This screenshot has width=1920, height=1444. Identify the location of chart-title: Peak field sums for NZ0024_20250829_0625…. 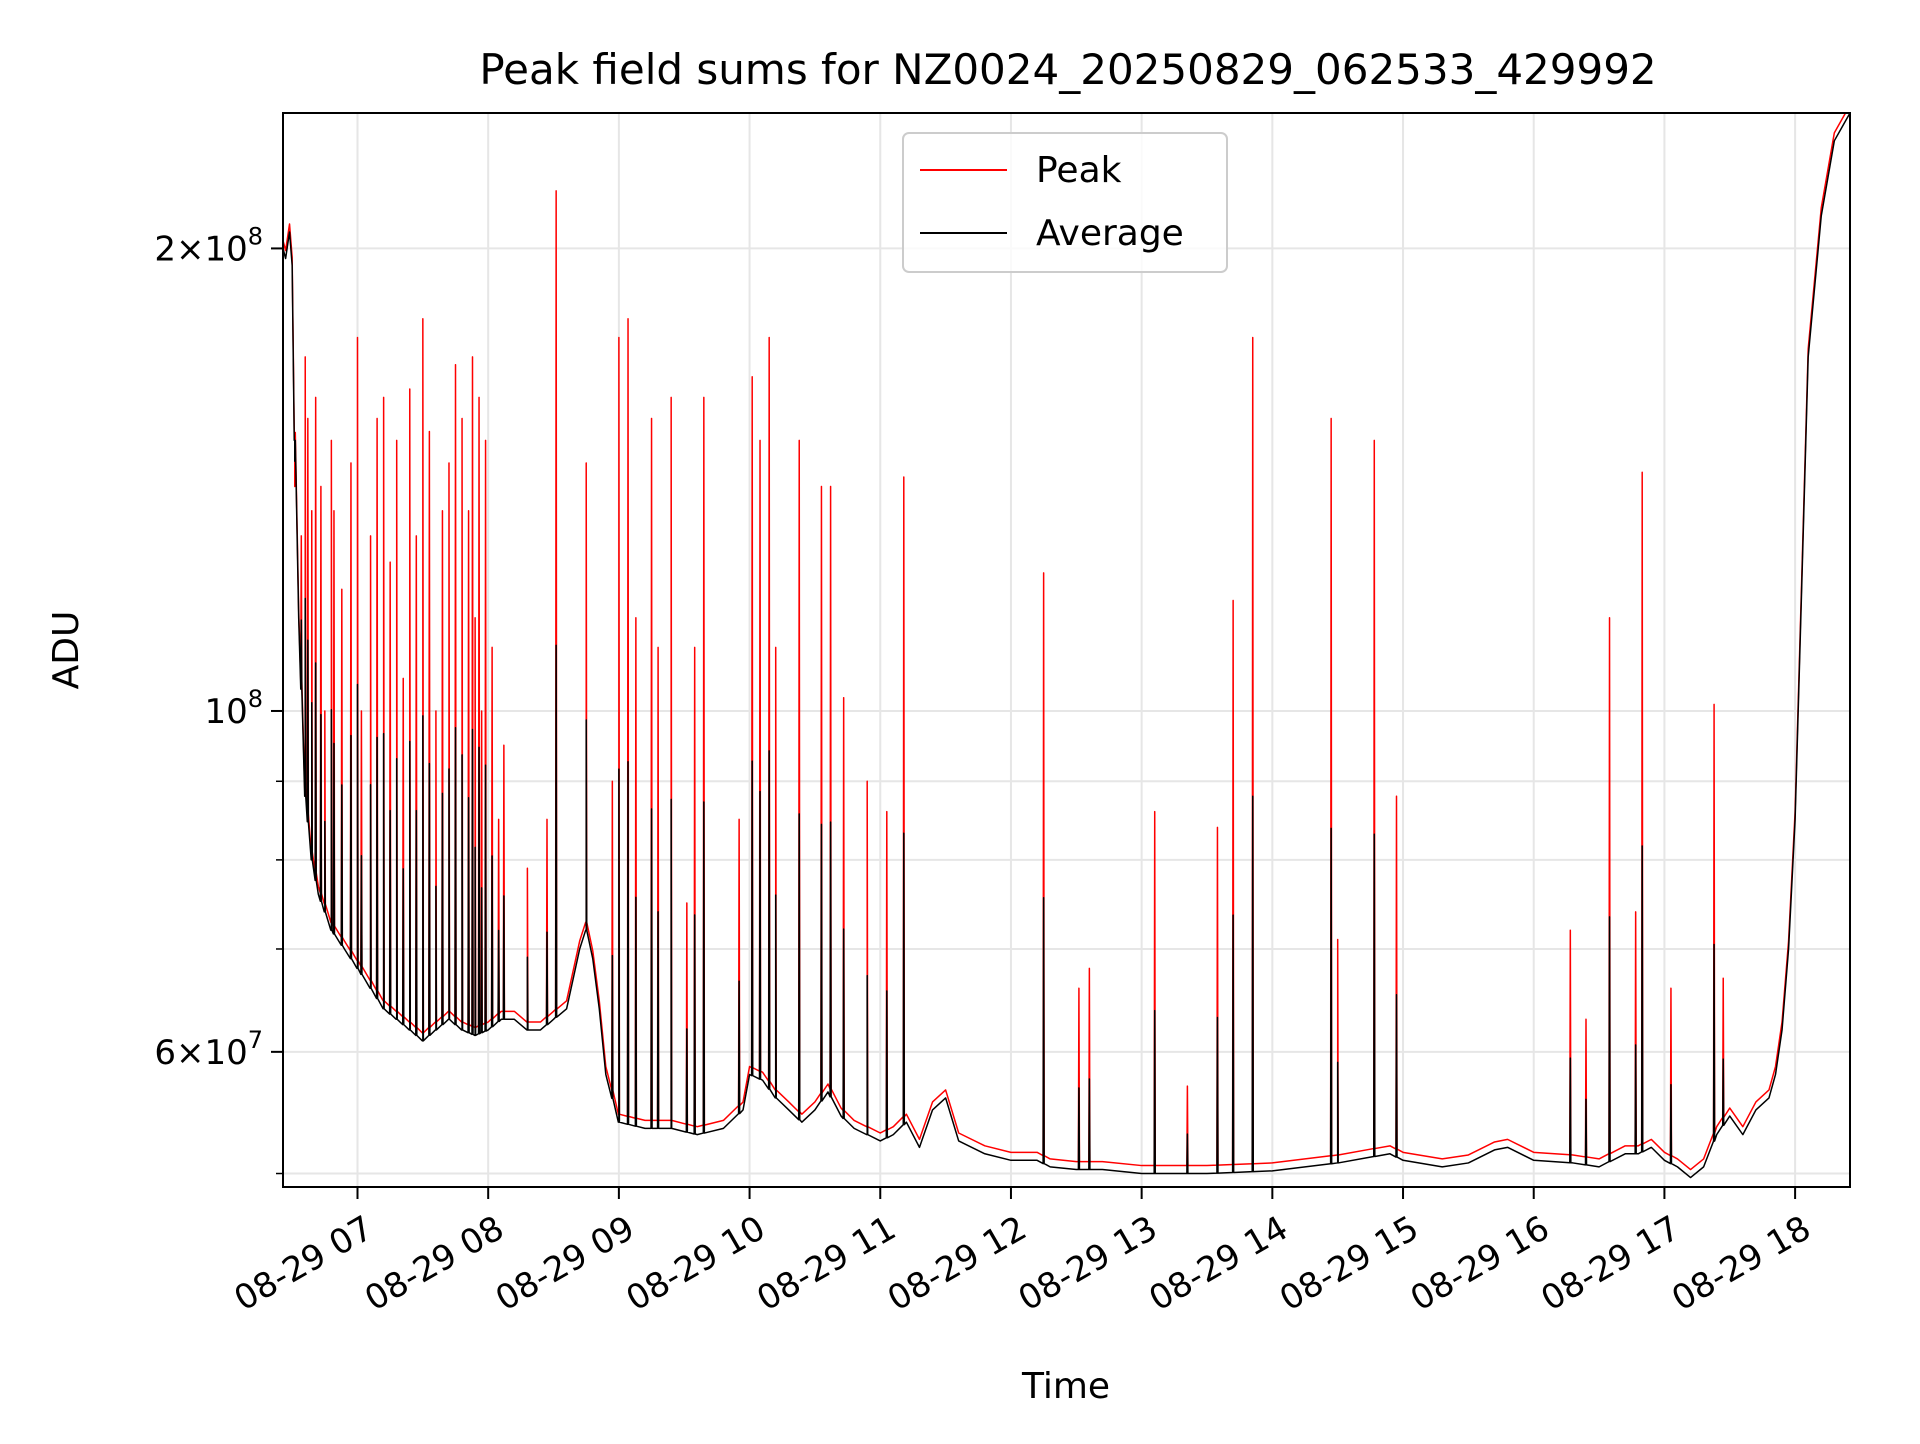
(1067, 69).